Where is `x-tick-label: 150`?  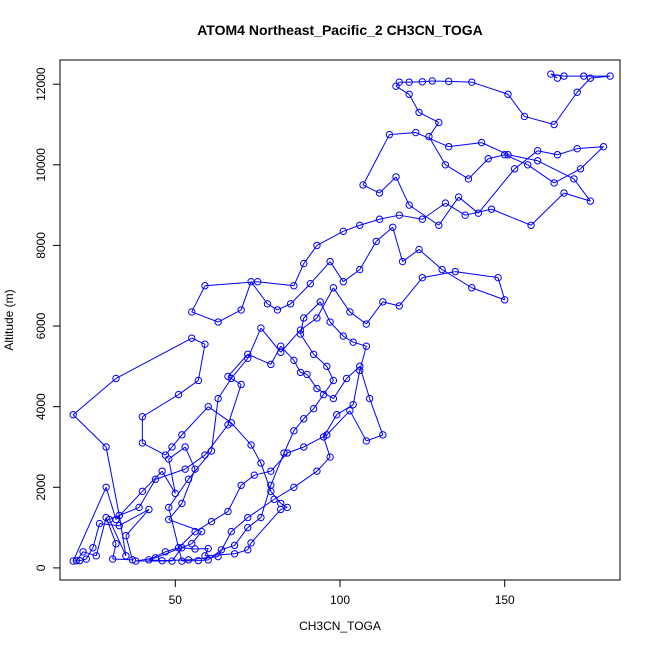 x-tick-label: 150 is located at coordinates (505, 600).